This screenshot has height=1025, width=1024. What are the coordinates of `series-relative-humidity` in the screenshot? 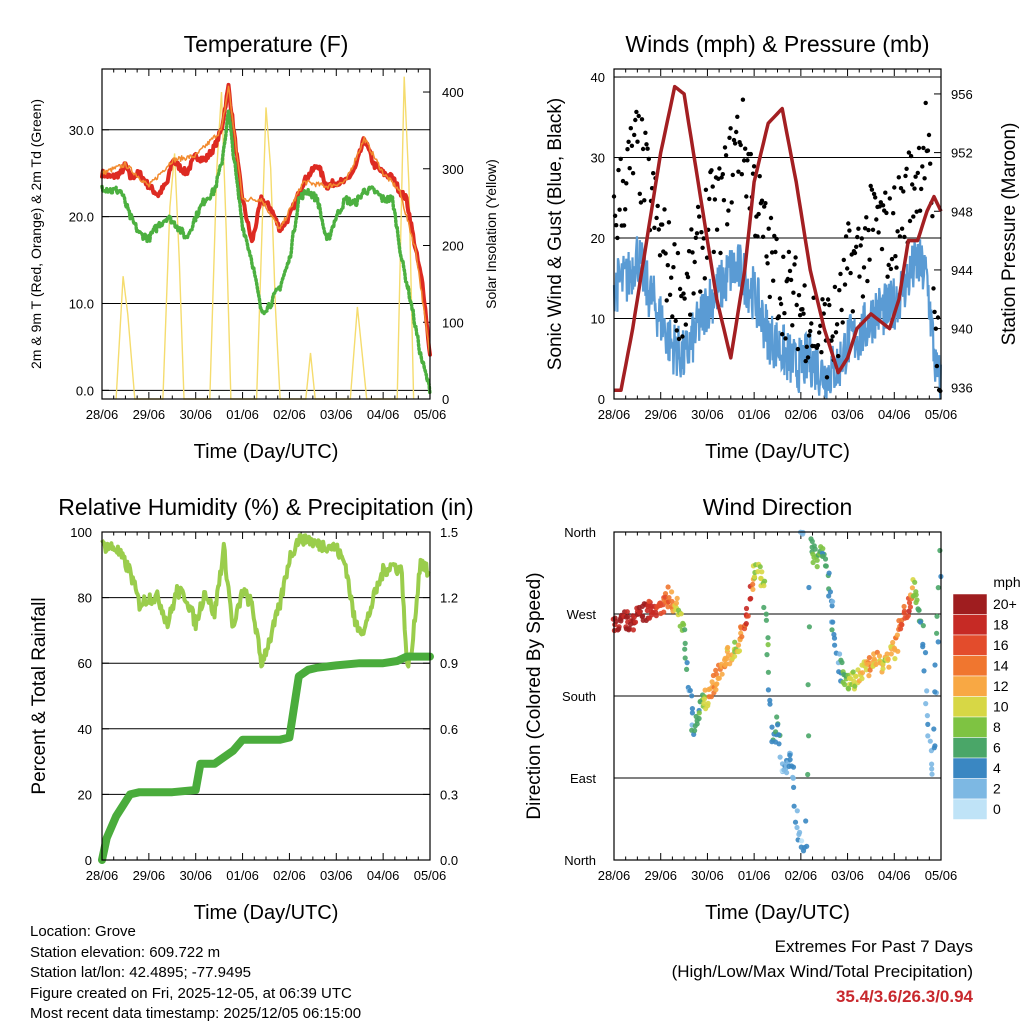 It's located at (266, 601).